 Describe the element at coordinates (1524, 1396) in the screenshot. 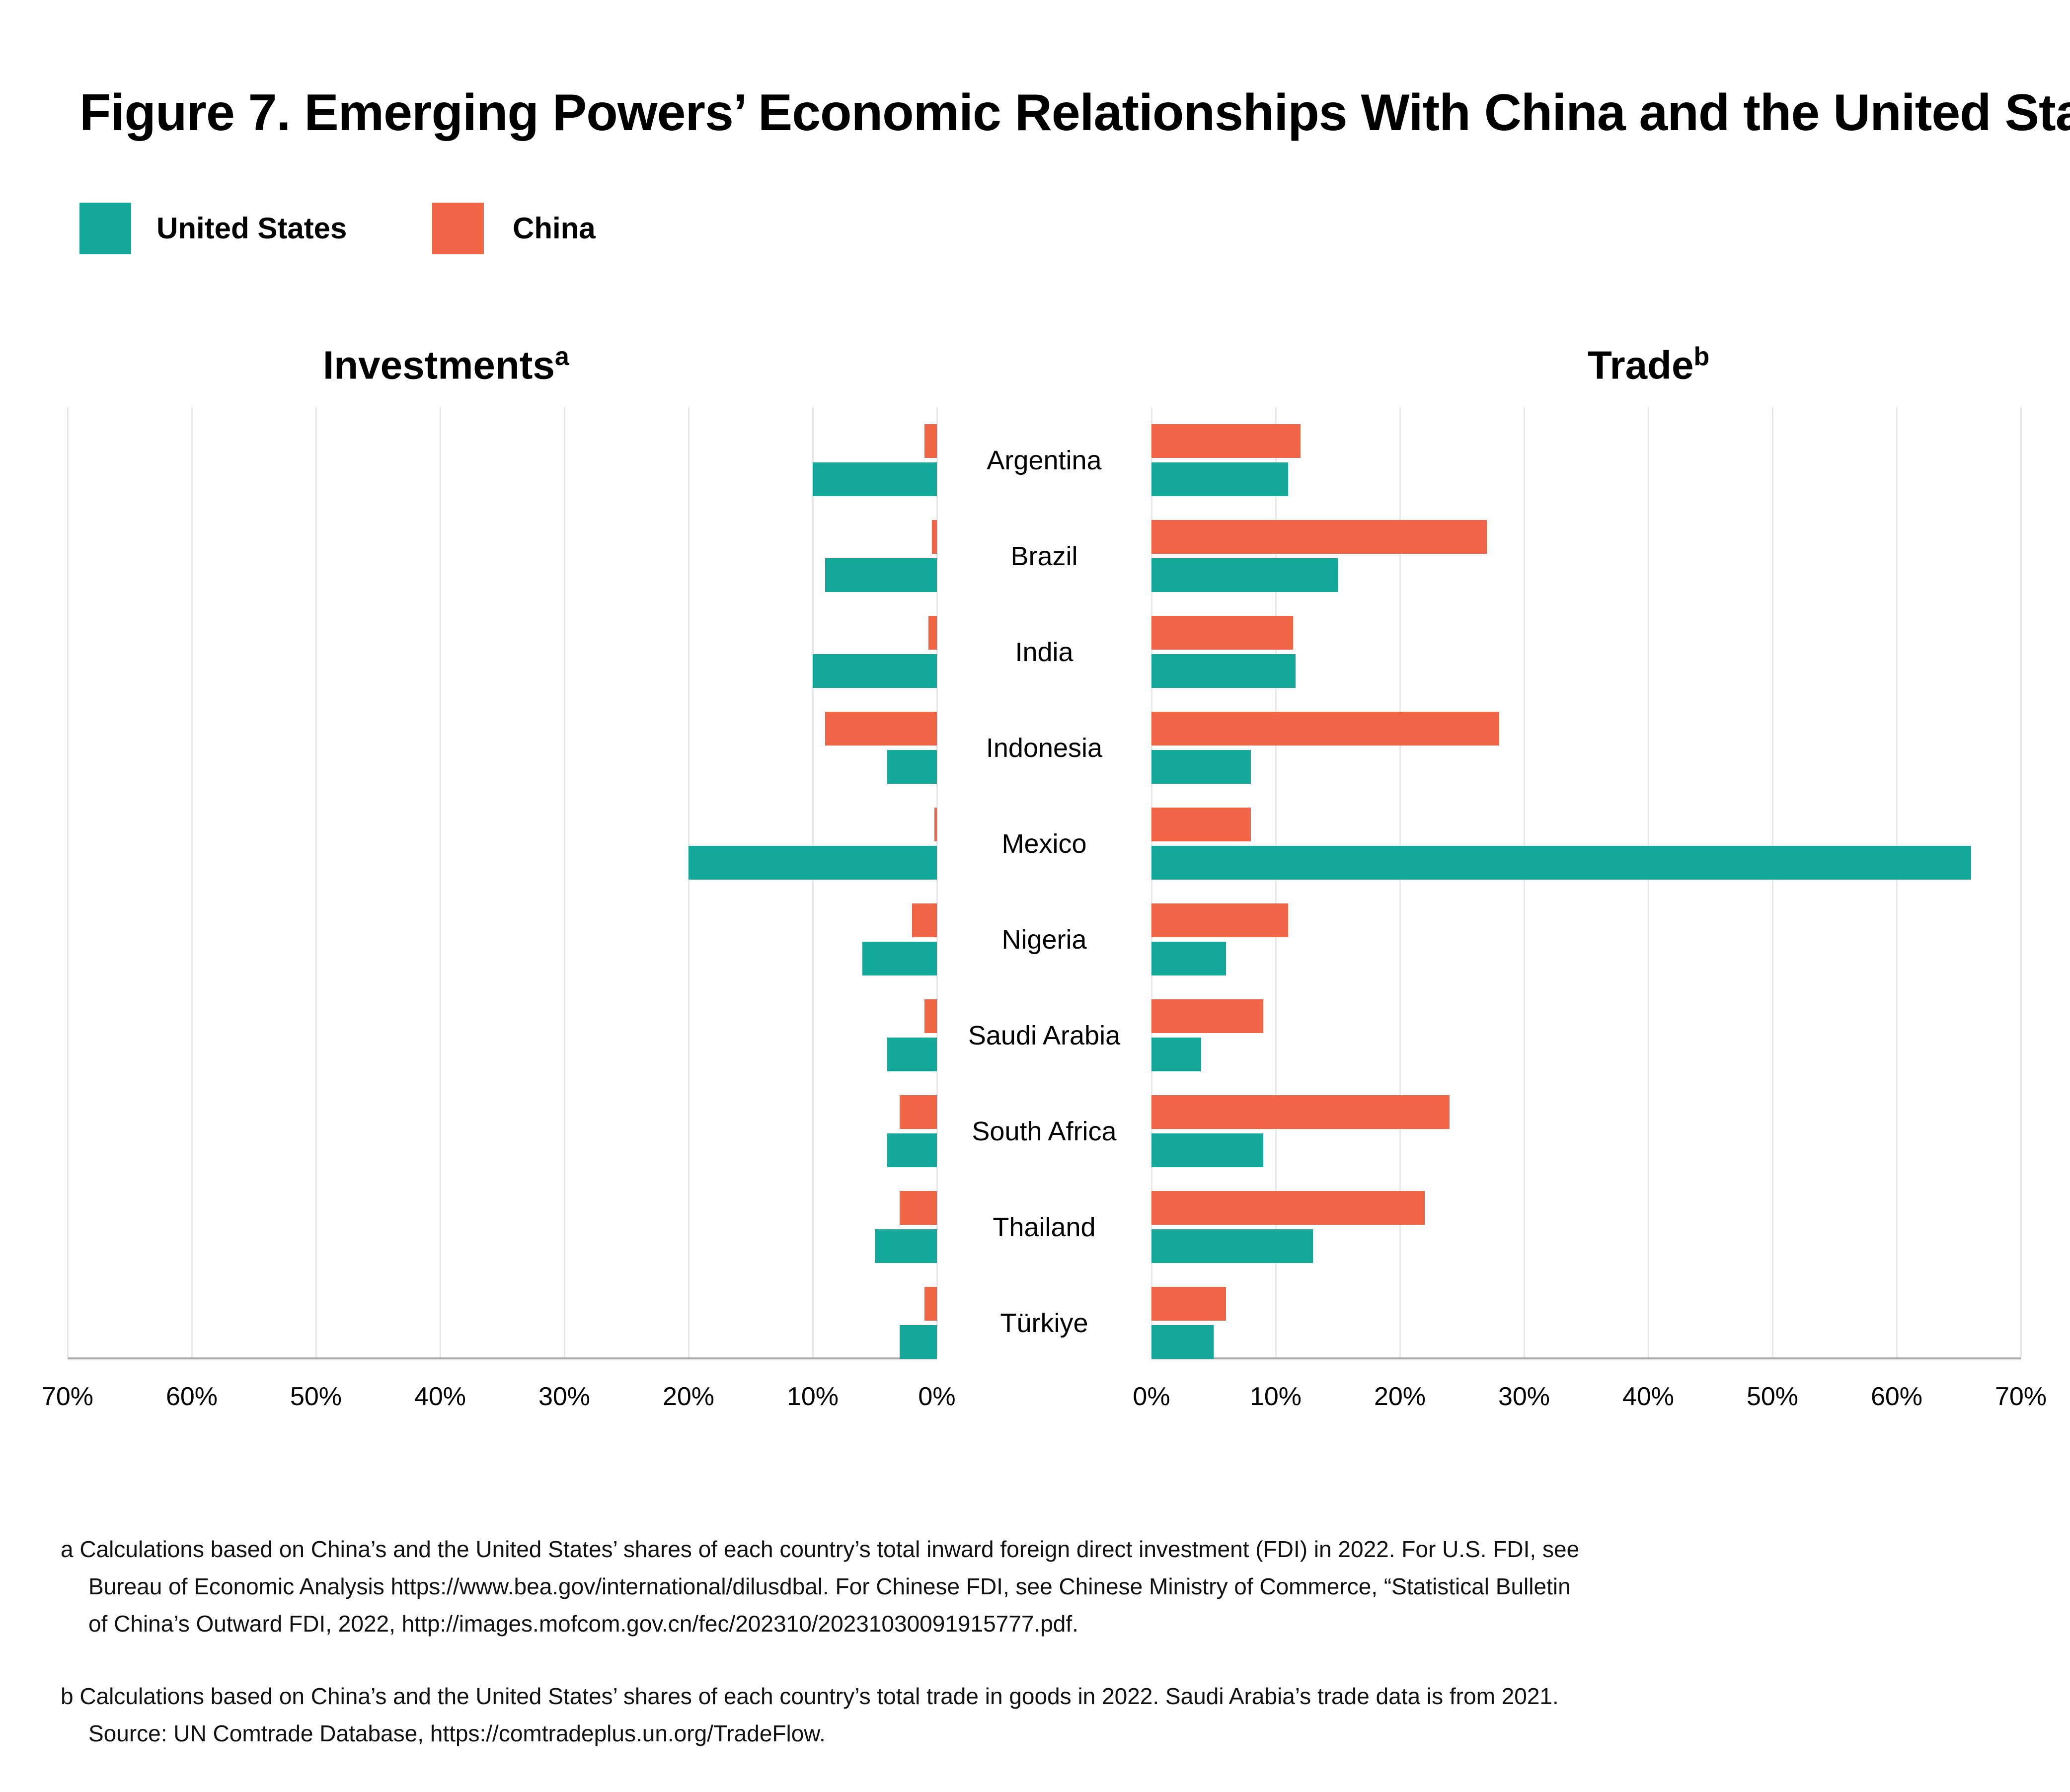

I see `tick-trade-30pct: 30%` at that location.